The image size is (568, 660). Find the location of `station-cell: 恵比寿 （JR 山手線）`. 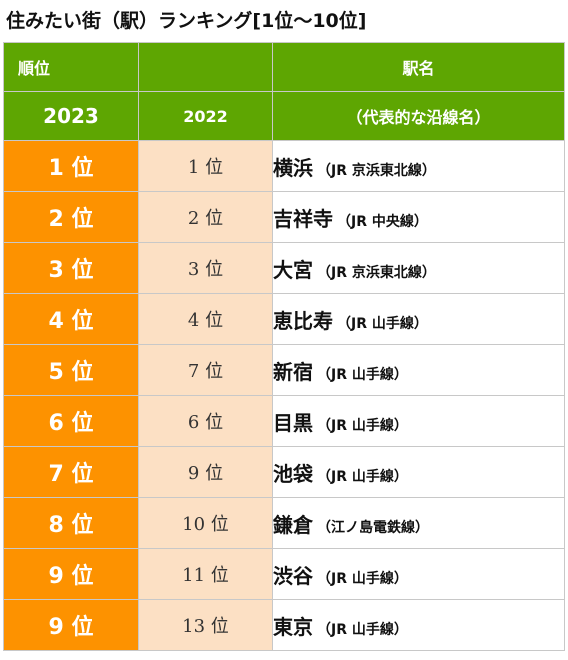

station-cell: 恵比寿 （JR 山手線） is located at coordinates (418, 319).